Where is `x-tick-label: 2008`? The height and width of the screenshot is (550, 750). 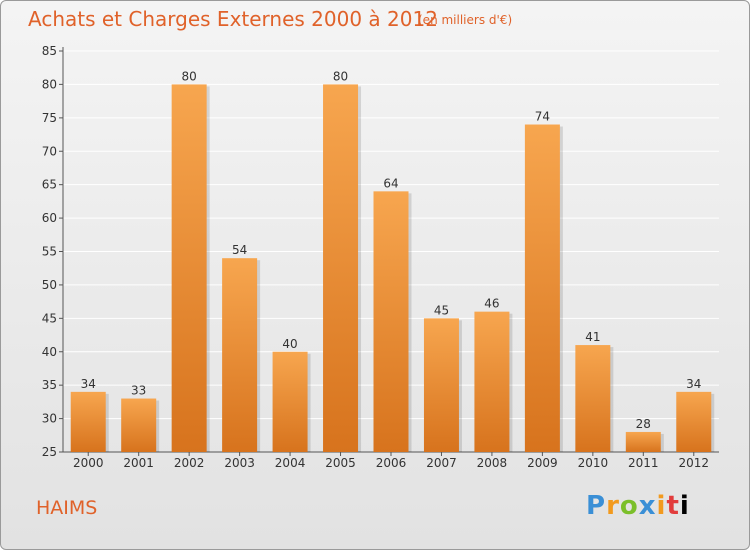 x-tick-label: 2008 is located at coordinates (492, 463).